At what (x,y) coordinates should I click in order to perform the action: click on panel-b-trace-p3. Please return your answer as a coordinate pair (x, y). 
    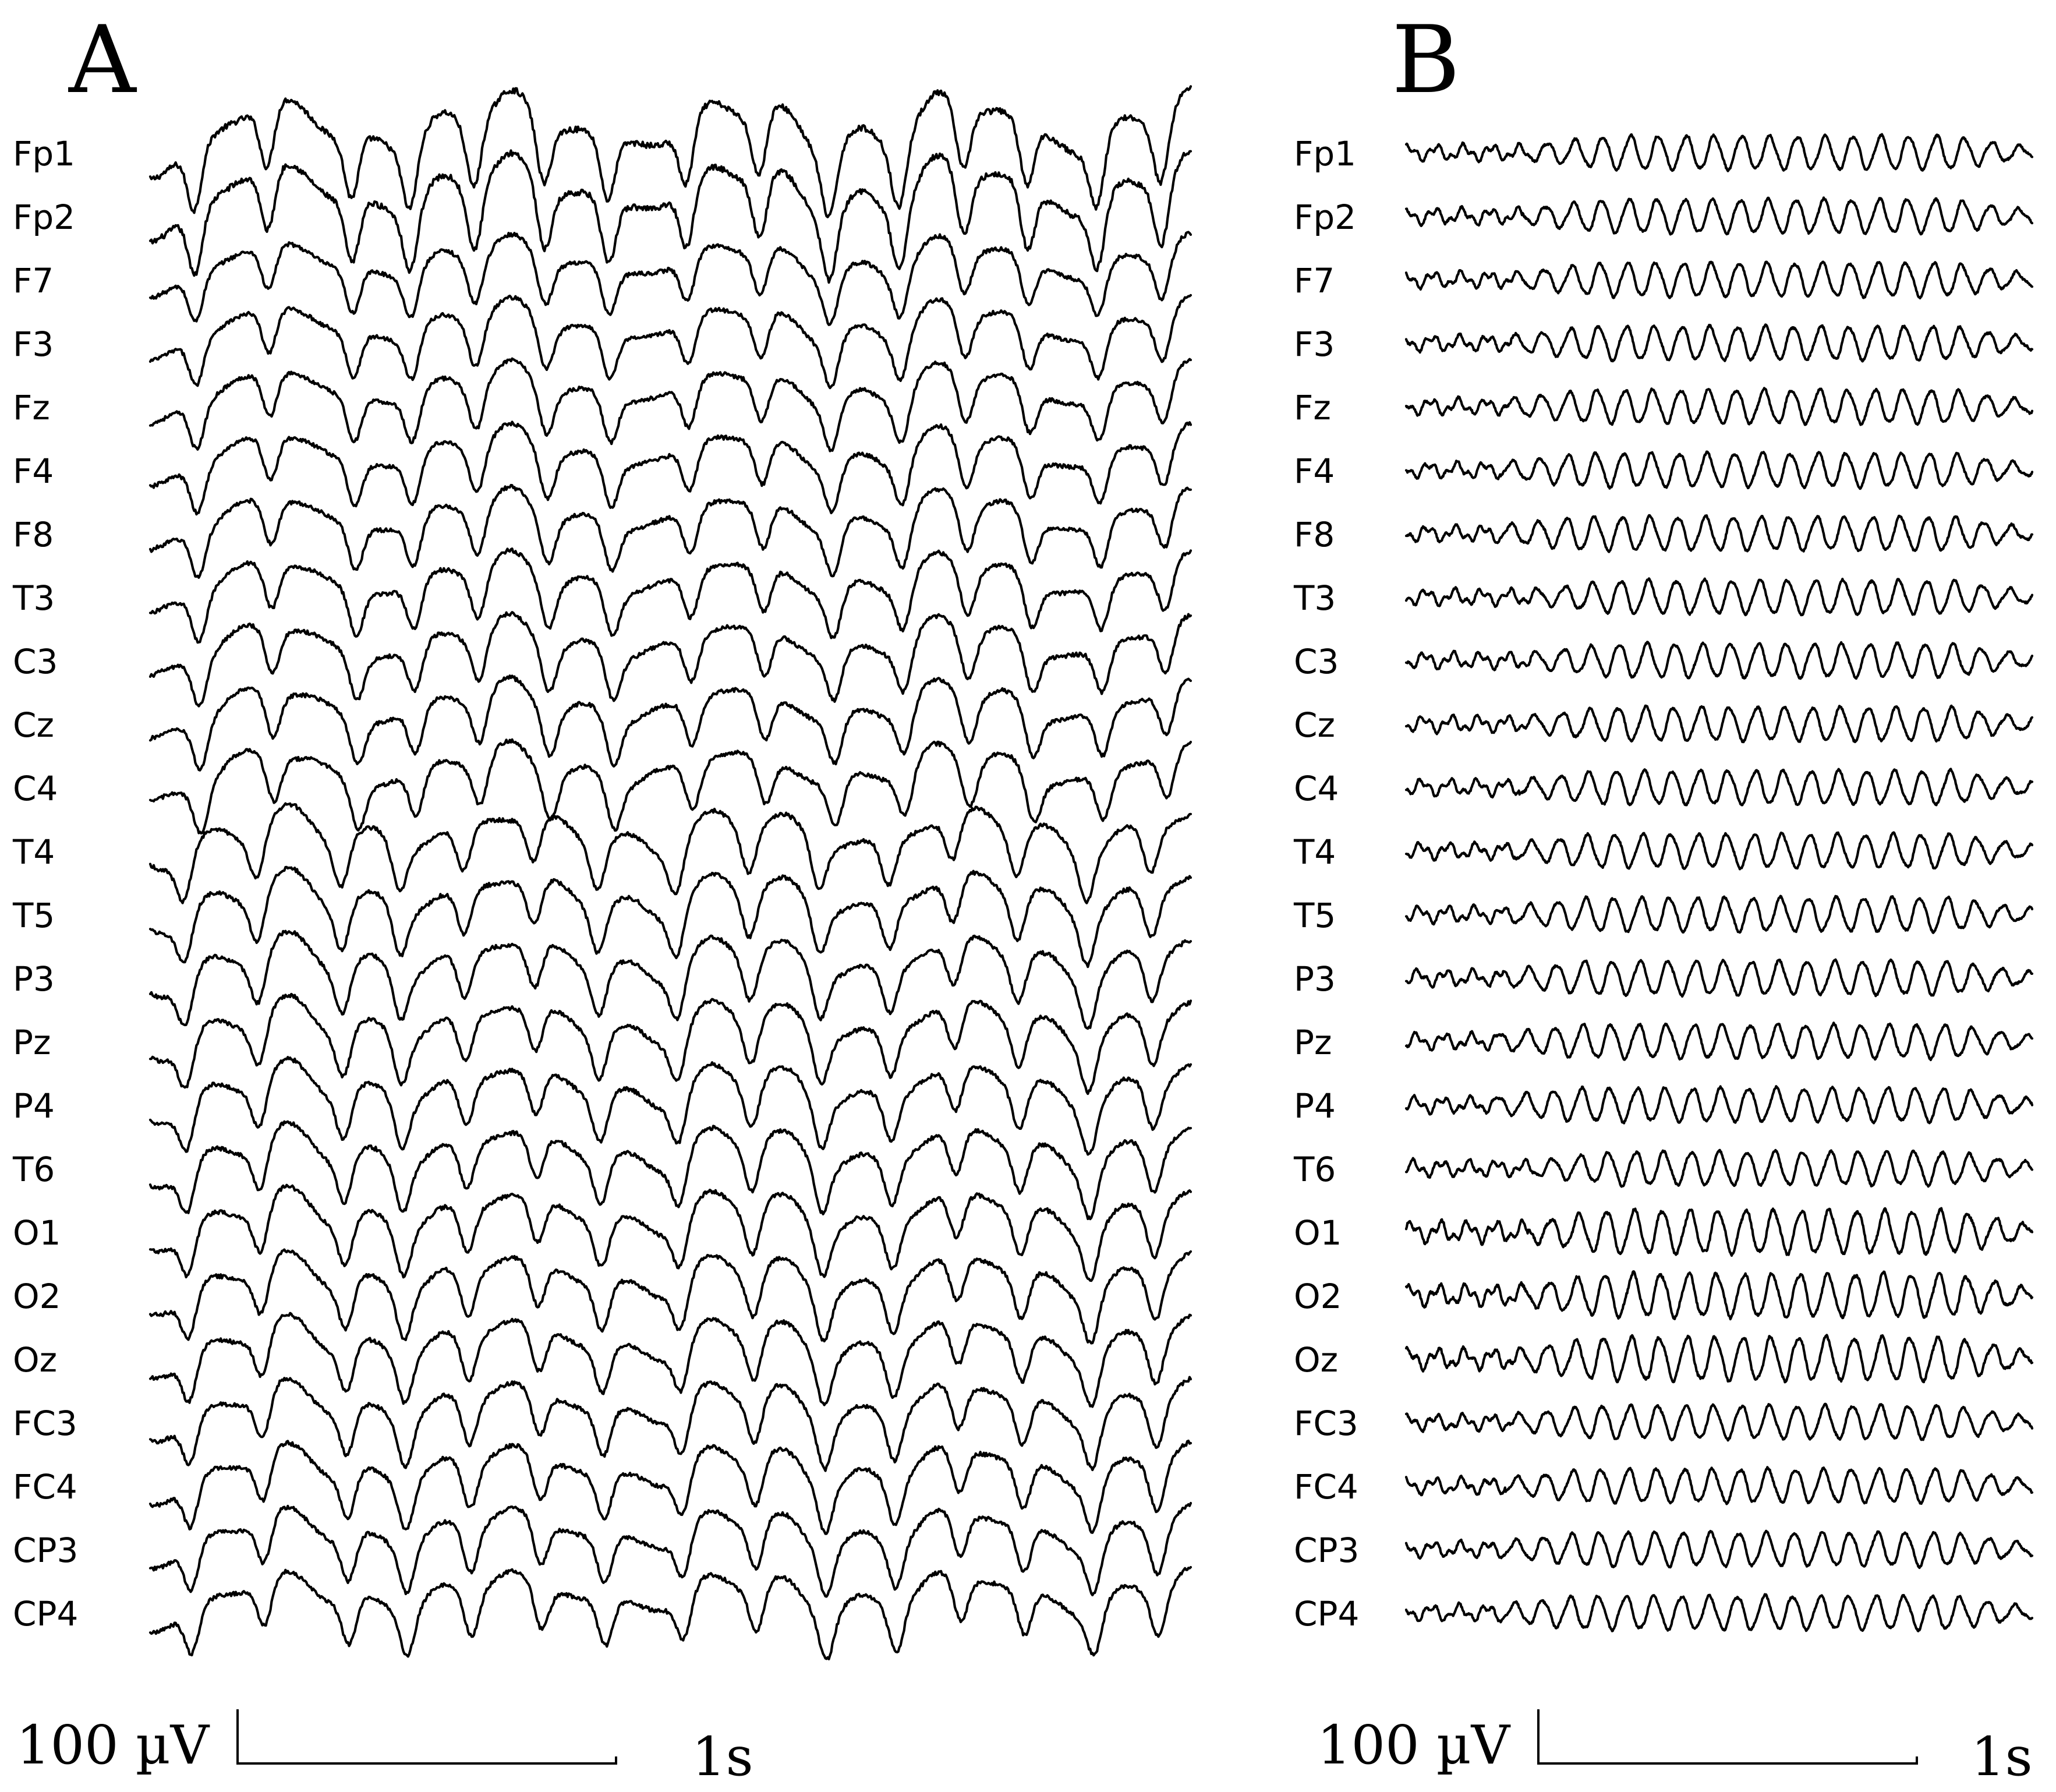
    Looking at the image, I should click on (1719, 978).